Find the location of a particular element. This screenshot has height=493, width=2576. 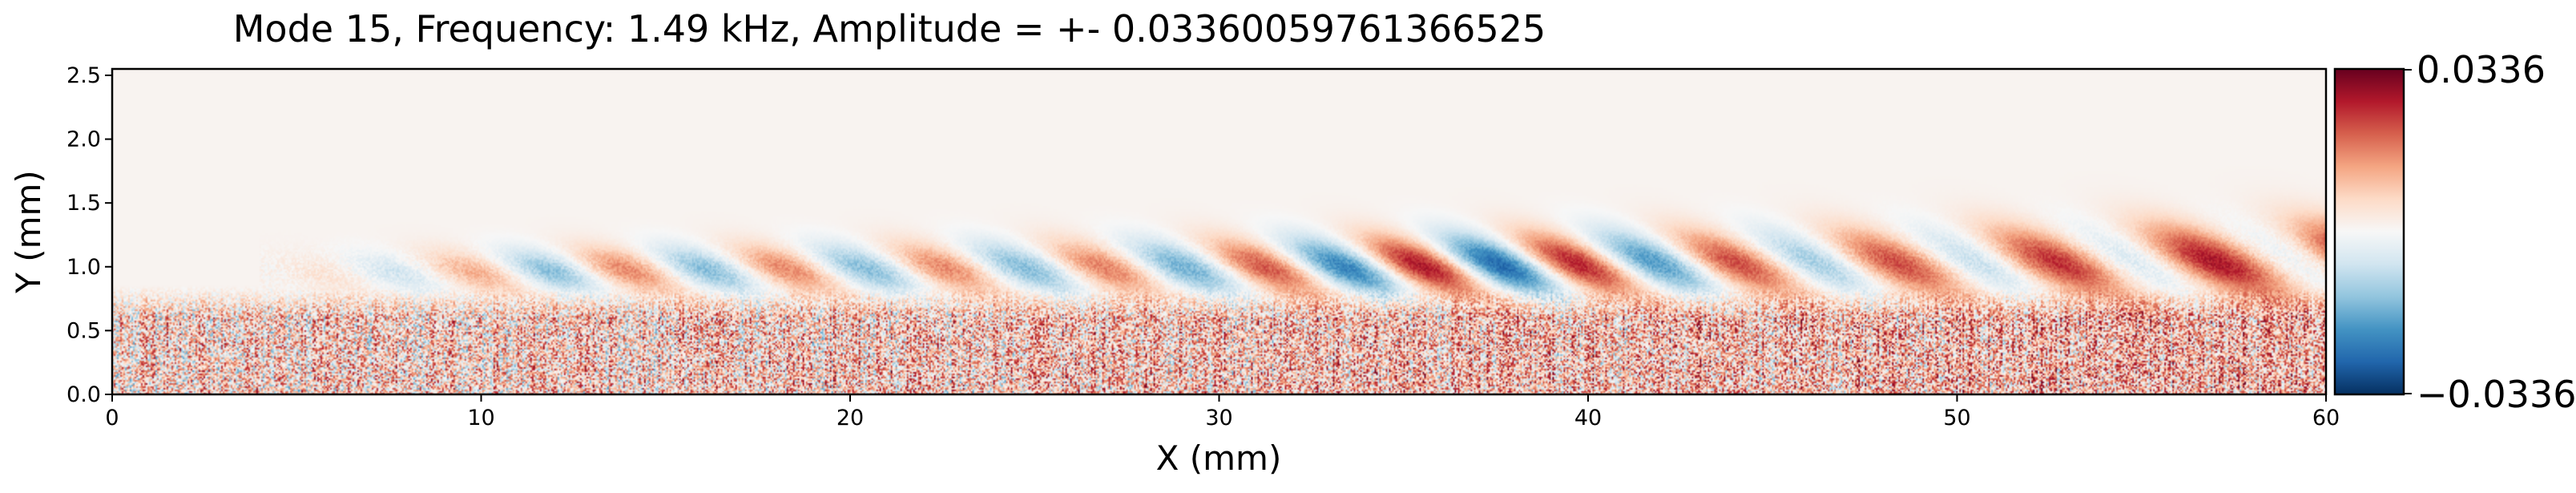

y-axis: 0.0 0.5 1.0 1.5 2.0 2.5 is located at coordinates (89, 235).